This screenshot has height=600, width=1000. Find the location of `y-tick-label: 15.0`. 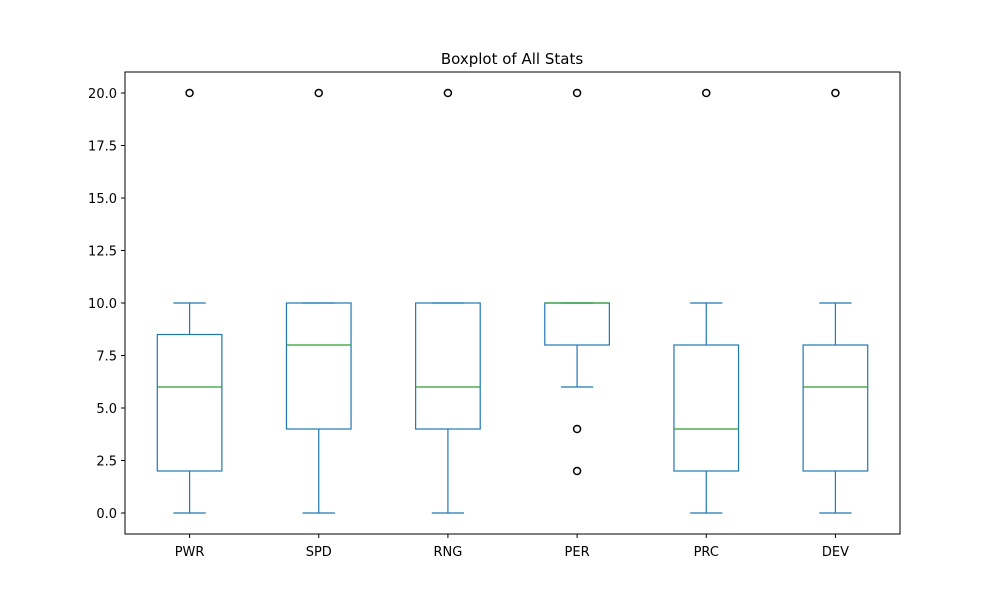

y-tick-label: 15.0 is located at coordinates (102, 199).